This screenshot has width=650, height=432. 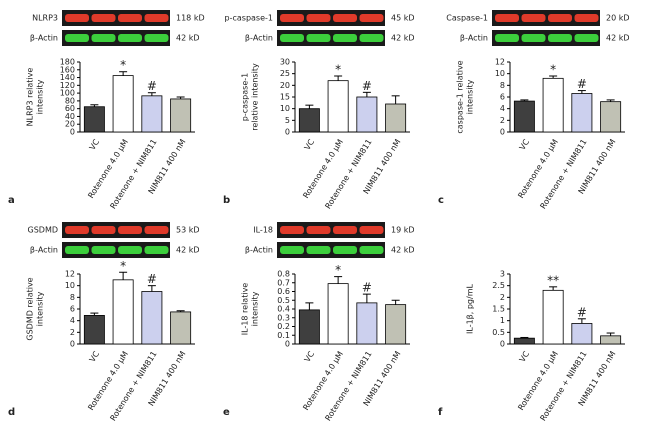 I want to click on y-tick-label: 0.3, so click(x=283, y=317).